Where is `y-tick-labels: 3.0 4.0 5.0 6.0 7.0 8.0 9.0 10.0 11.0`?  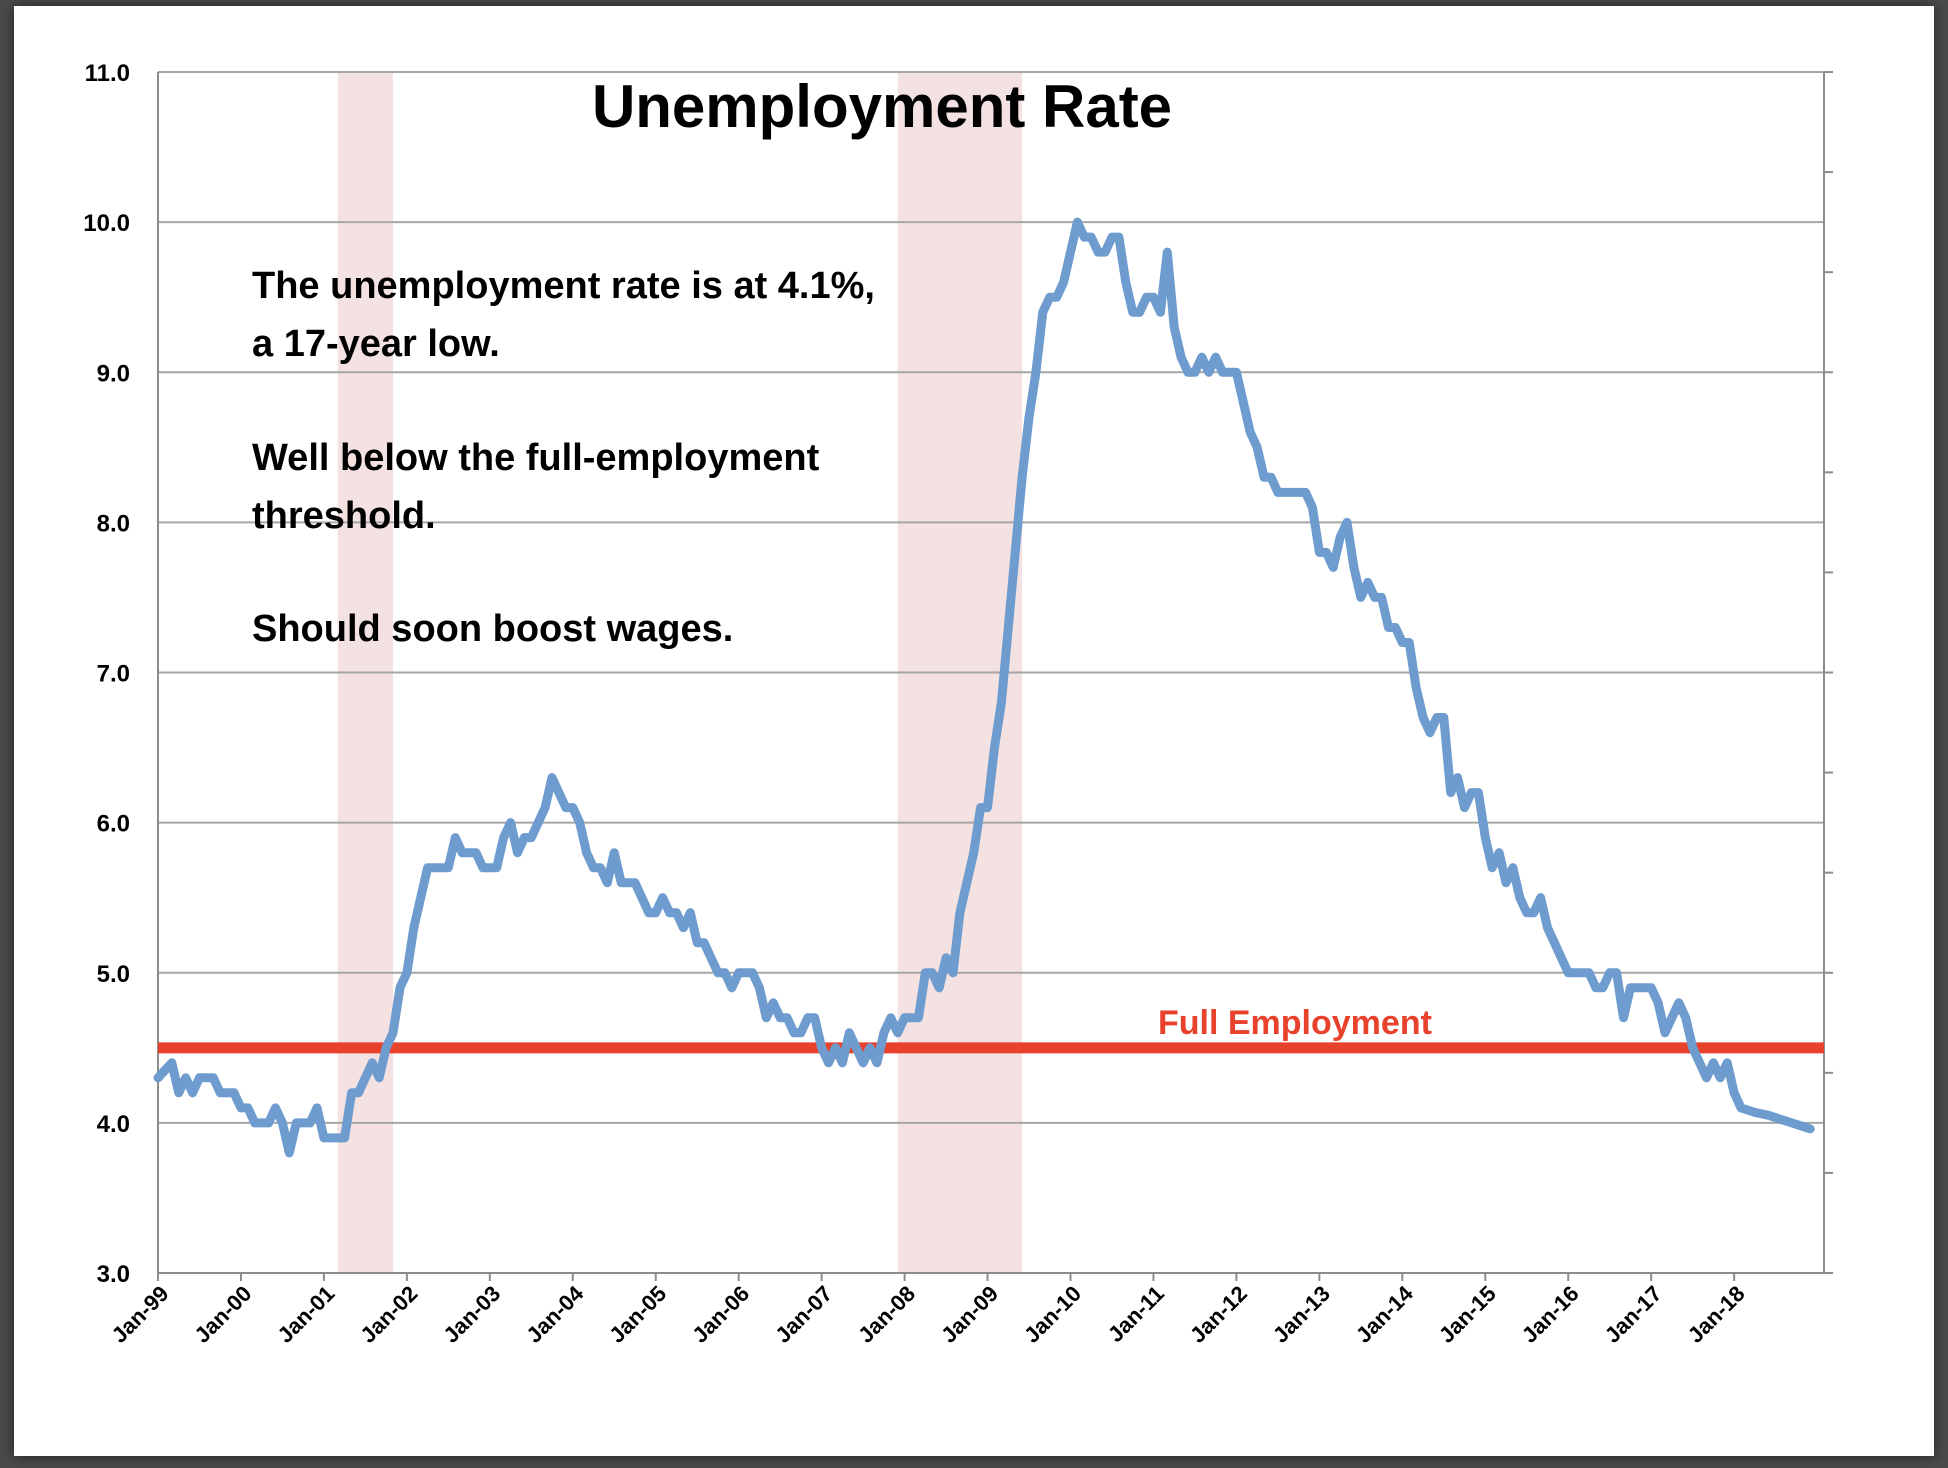
y-tick-labels: 3.0 4.0 5.0 6.0 7.0 8.0 9.0 10.0 11.0 is located at coordinates (106, 674).